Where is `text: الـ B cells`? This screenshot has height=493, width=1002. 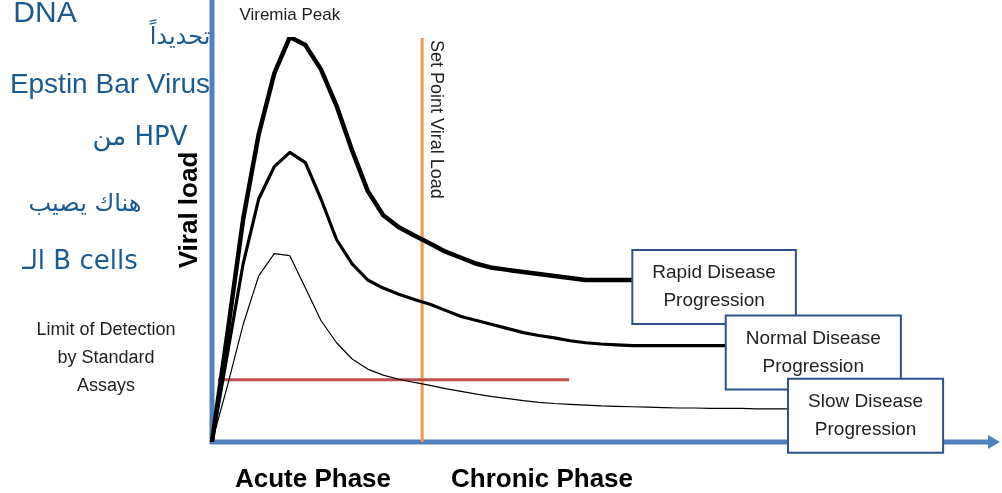
text: الـ B cells is located at coordinates (79, 259).